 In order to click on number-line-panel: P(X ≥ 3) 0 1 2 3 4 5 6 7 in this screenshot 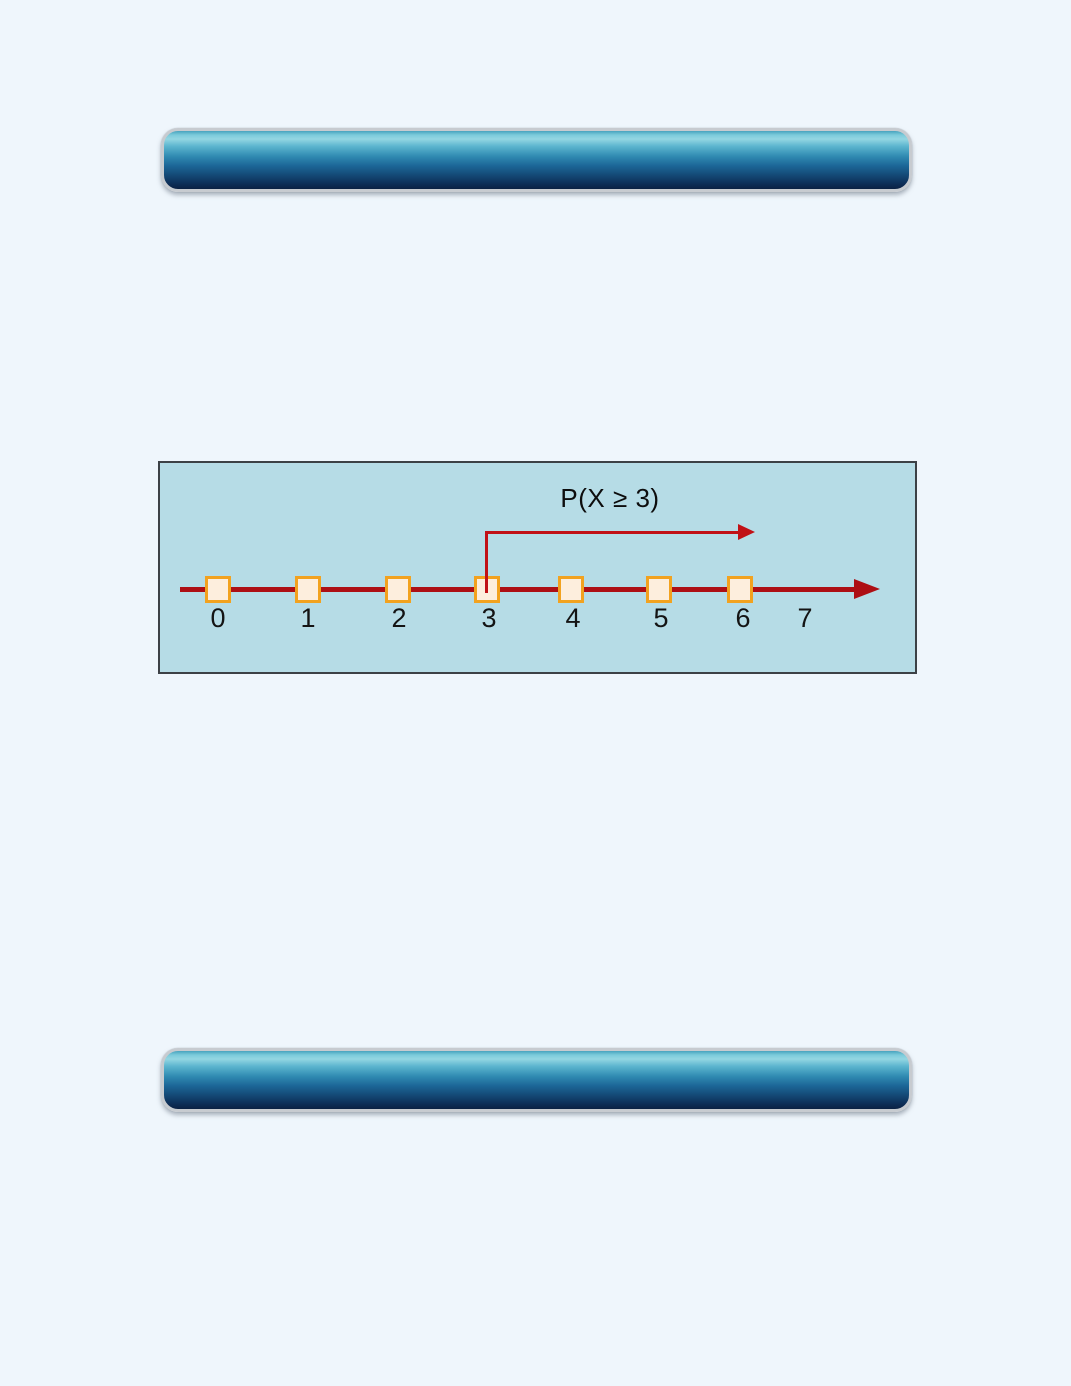, I will do `click(537, 567)`.